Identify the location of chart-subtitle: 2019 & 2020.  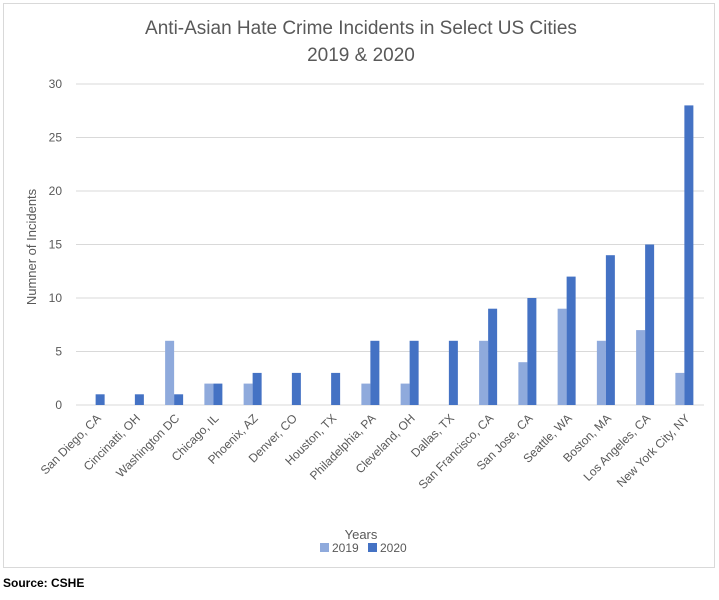
(361, 55).